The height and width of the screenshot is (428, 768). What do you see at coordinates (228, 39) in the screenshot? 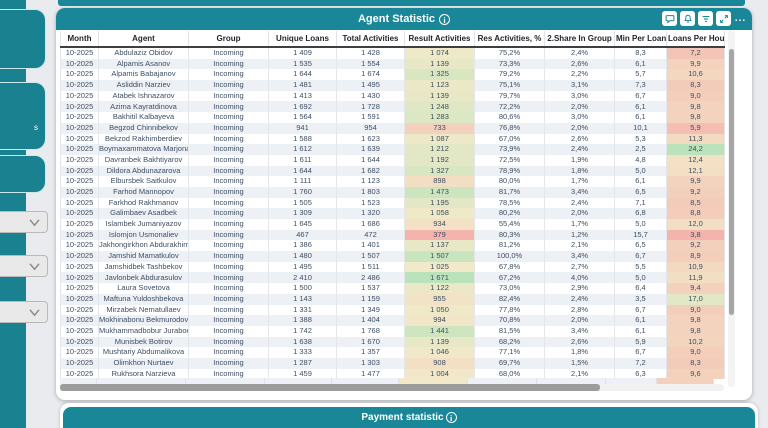
I see `column-header-group: Group` at bounding box center [228, 39].